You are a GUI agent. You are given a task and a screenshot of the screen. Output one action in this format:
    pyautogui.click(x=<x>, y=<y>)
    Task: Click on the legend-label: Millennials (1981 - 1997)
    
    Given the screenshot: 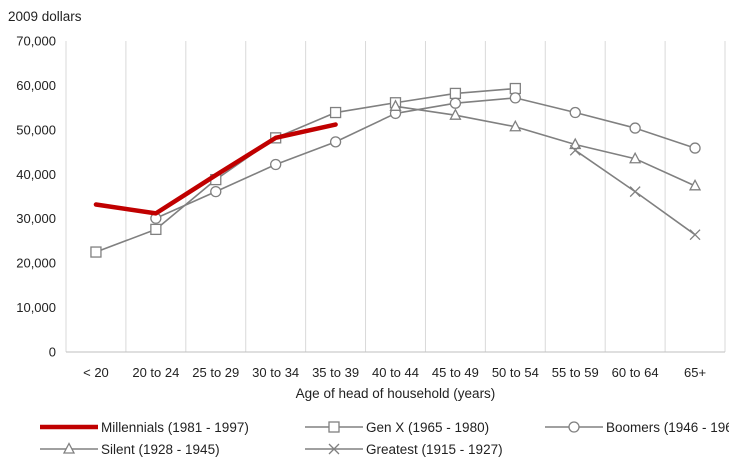 What is the action you would take?
    pyautogui.click(x=175, y=427)
    